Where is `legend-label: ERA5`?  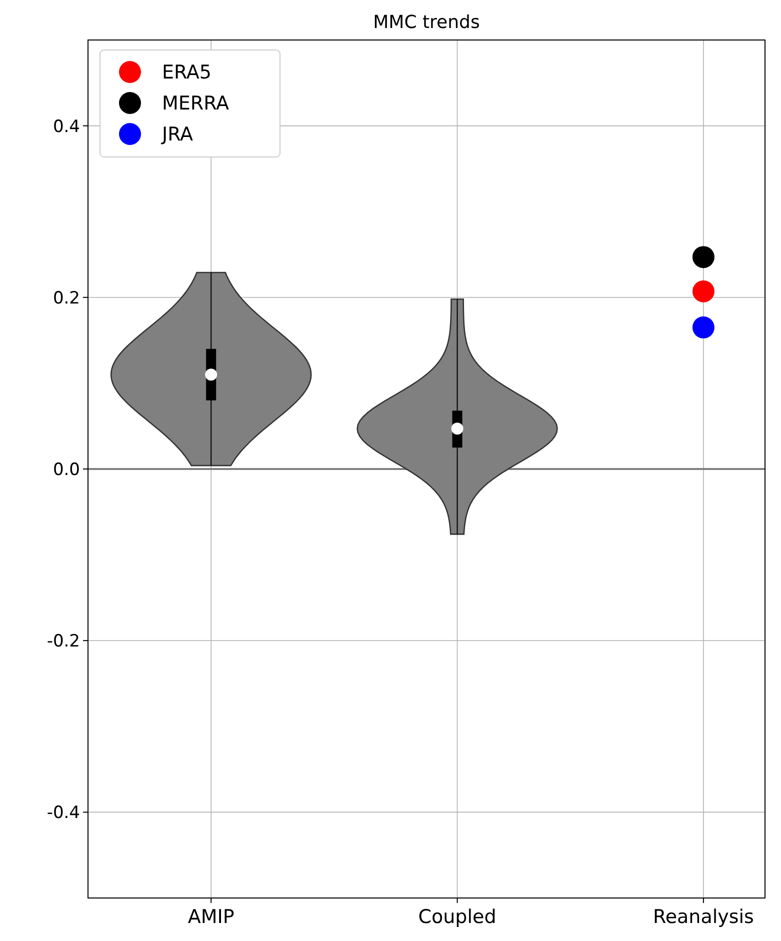 legend-label: ERA5 is located at coordinates (187, 73).